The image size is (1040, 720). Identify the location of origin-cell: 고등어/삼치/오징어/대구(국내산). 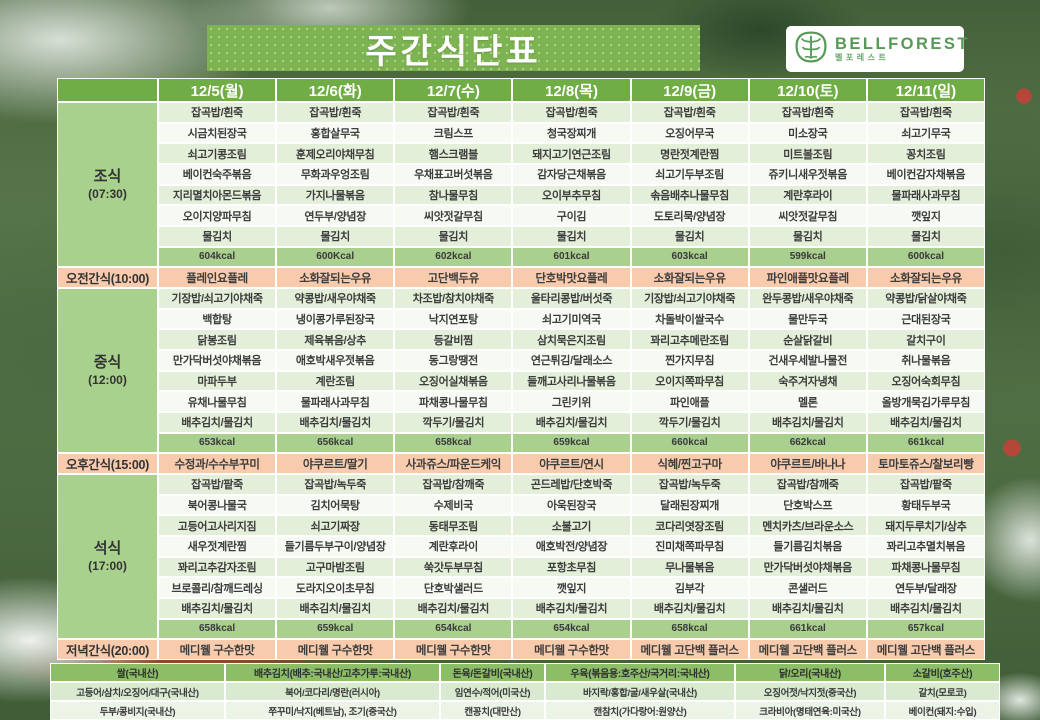
(137, 691).